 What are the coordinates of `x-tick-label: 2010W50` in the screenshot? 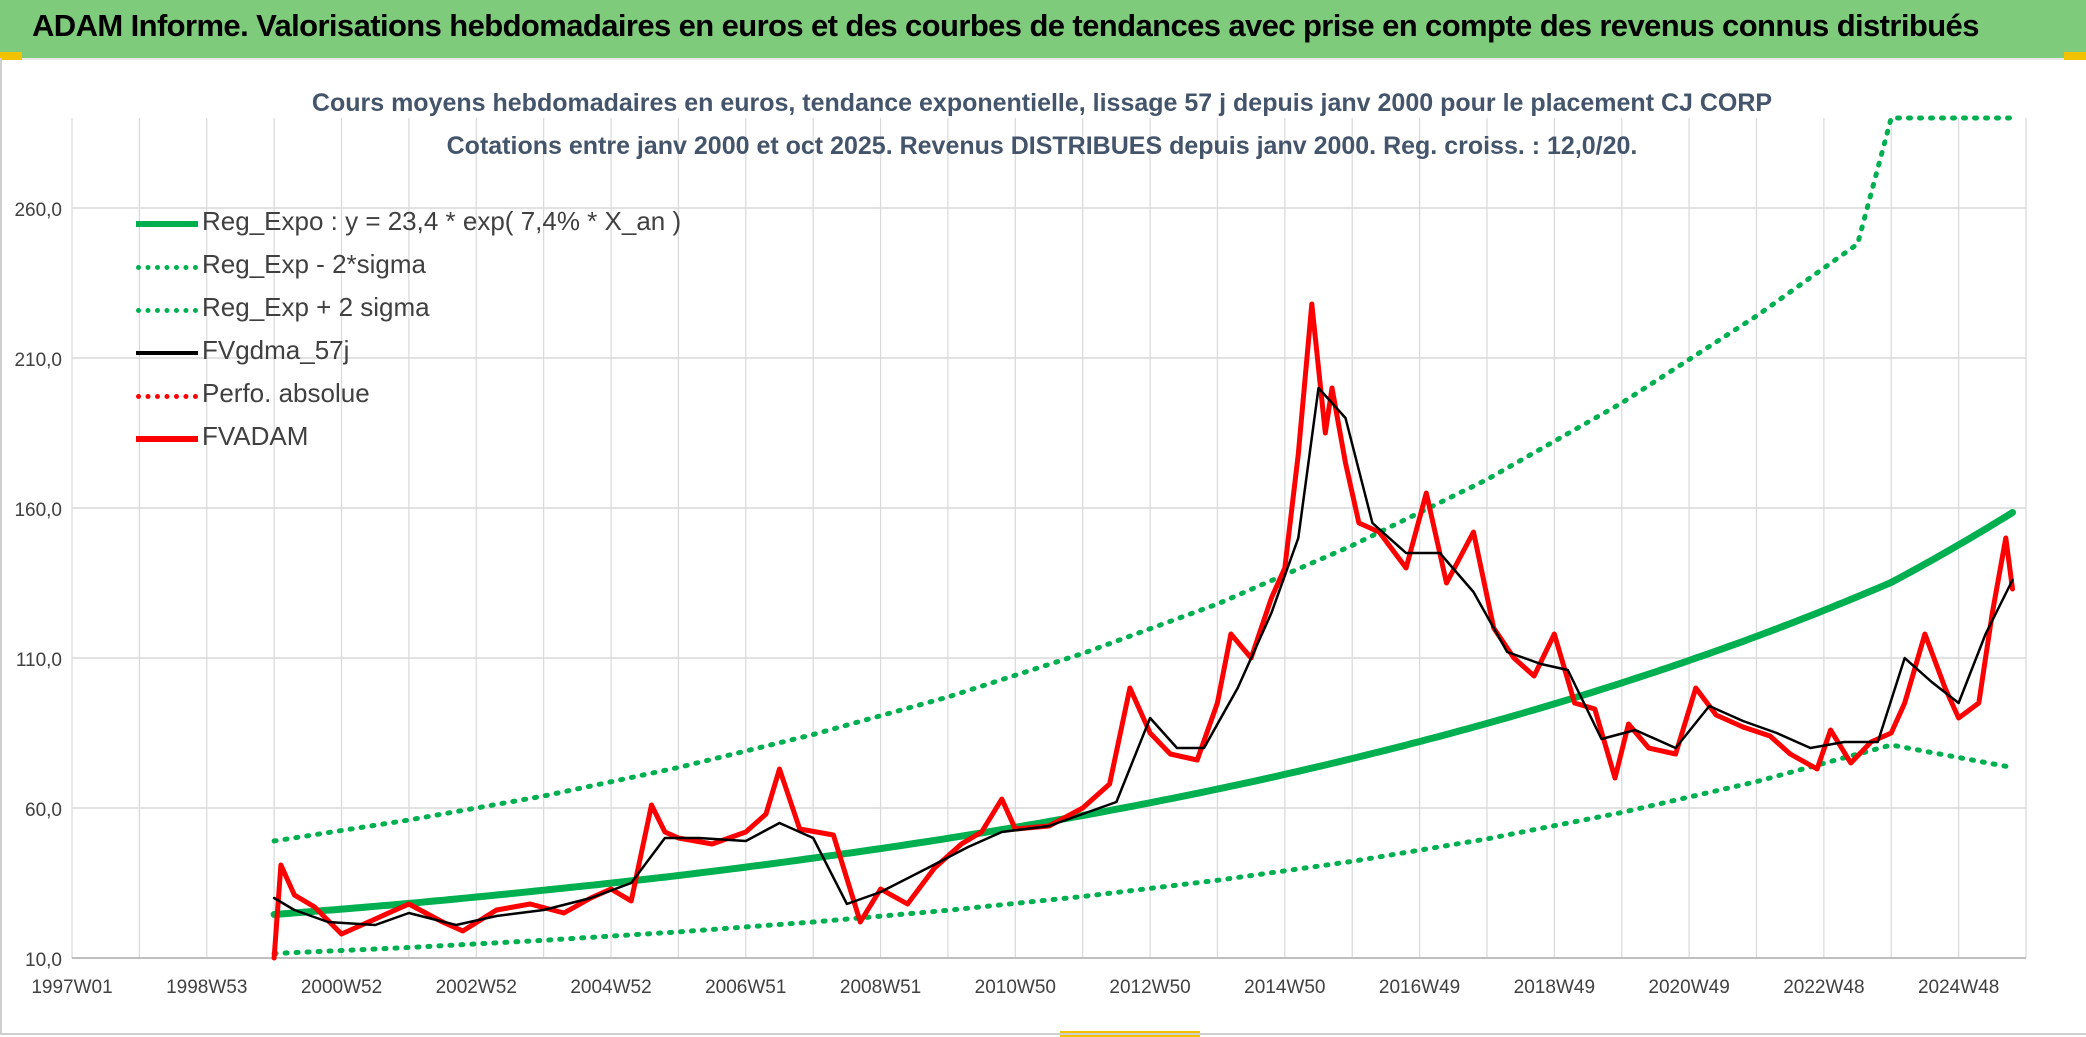 It's located at (1015, 987).